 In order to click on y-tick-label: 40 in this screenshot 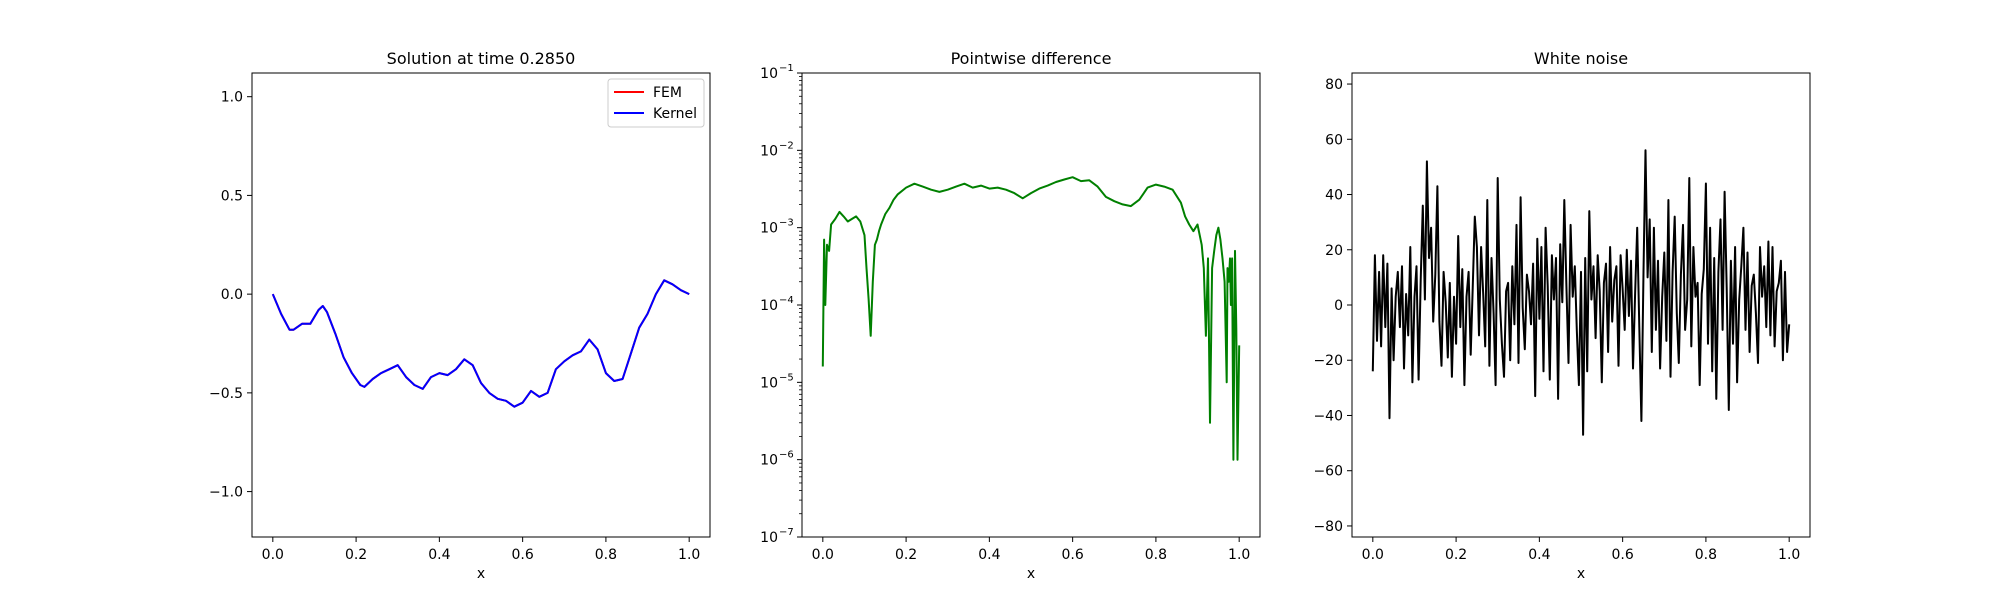, I will do `click(1334, 196)`.